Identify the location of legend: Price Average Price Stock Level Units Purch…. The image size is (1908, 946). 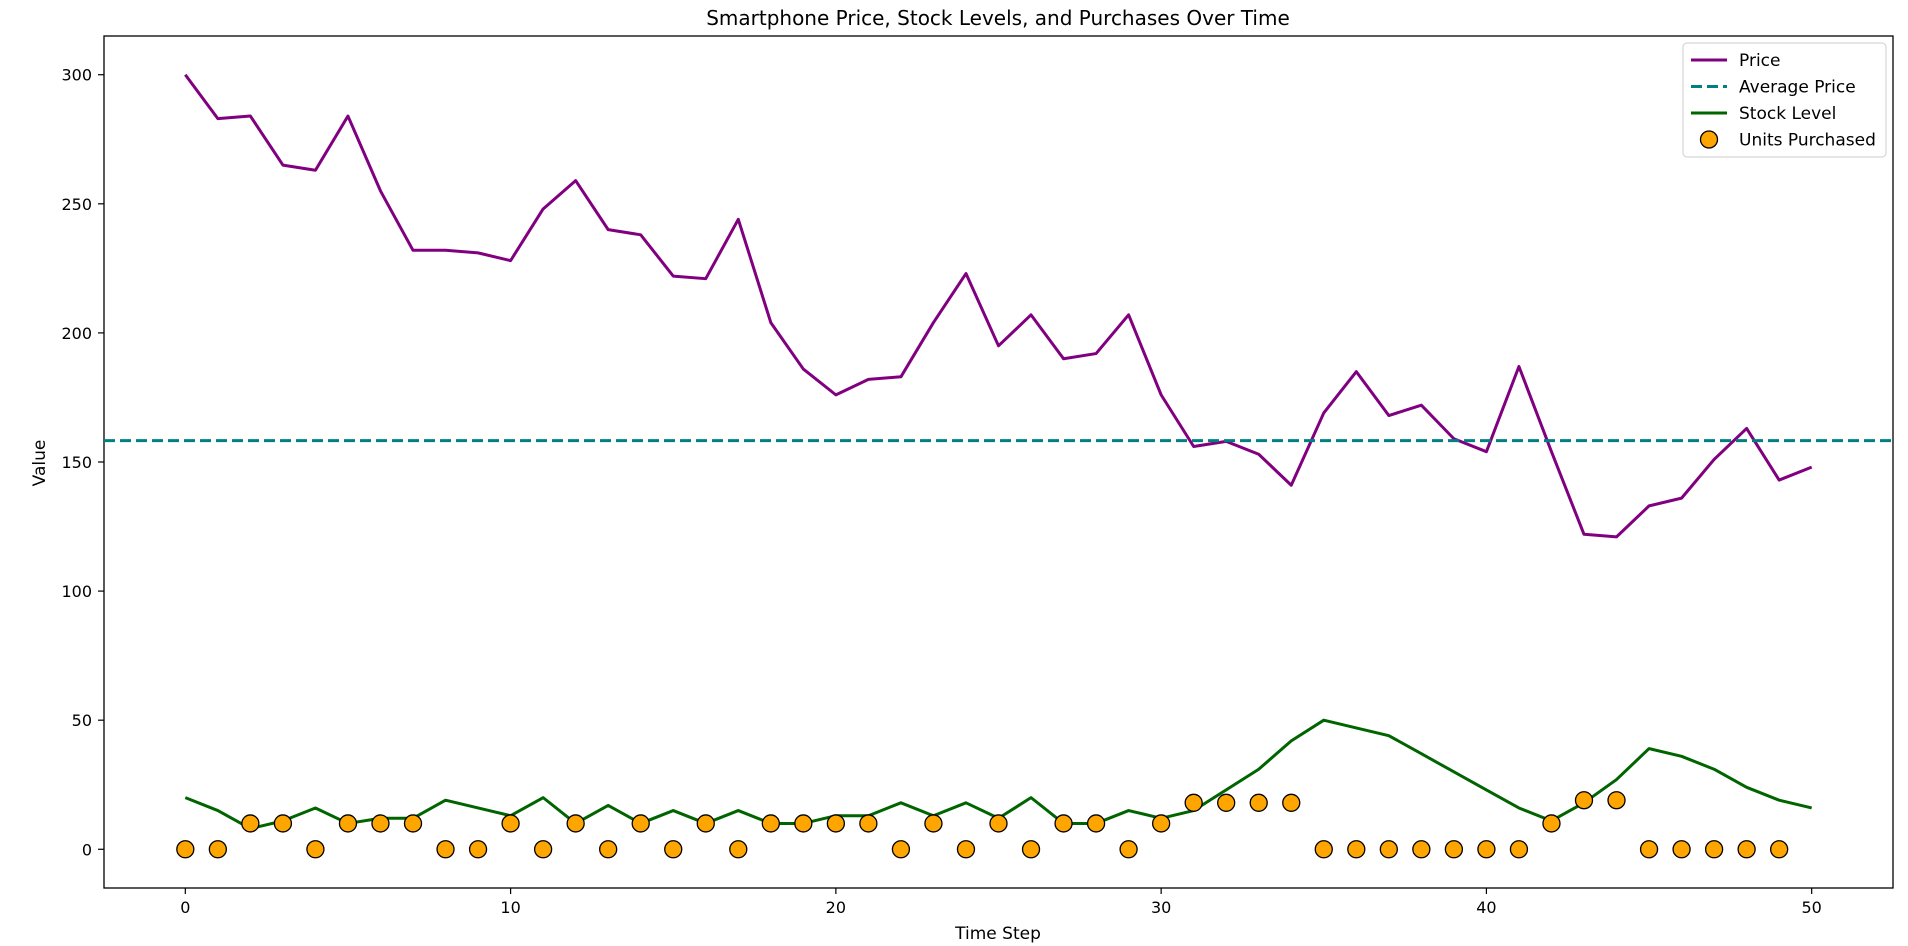
(1784, 100).